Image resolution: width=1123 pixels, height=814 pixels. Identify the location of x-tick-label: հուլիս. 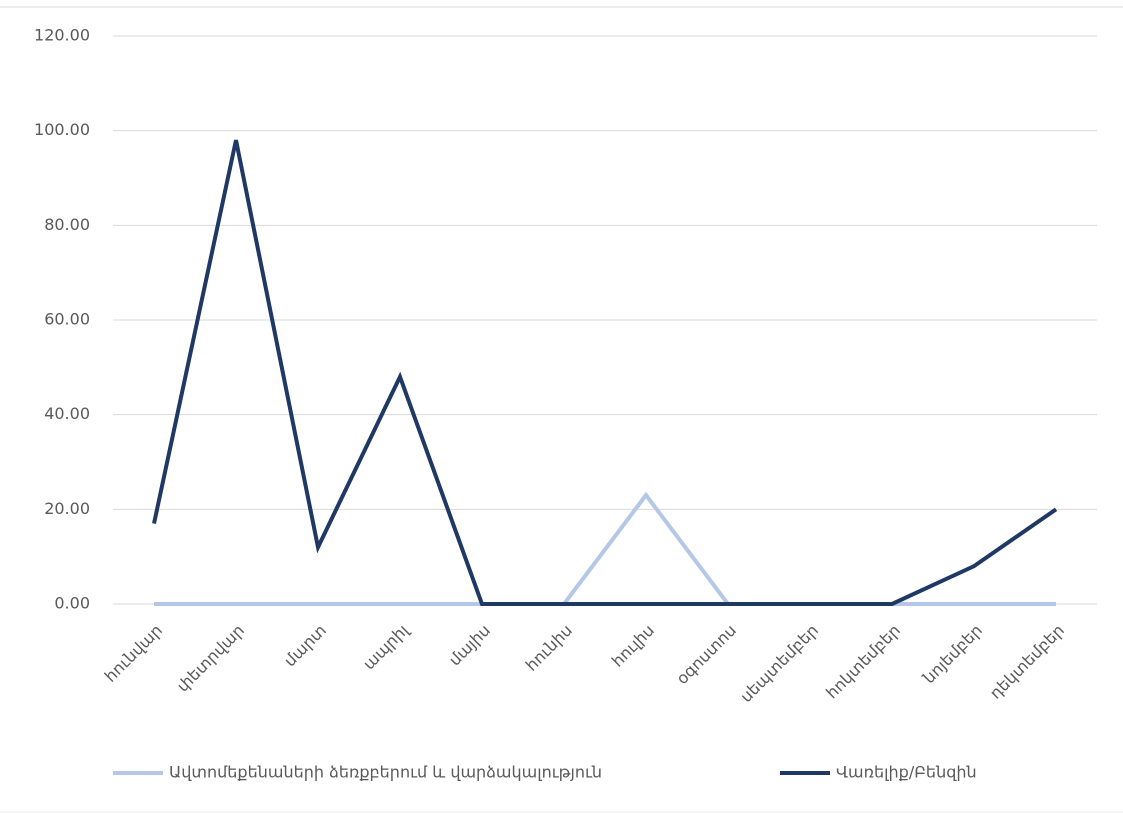
(633, 646).